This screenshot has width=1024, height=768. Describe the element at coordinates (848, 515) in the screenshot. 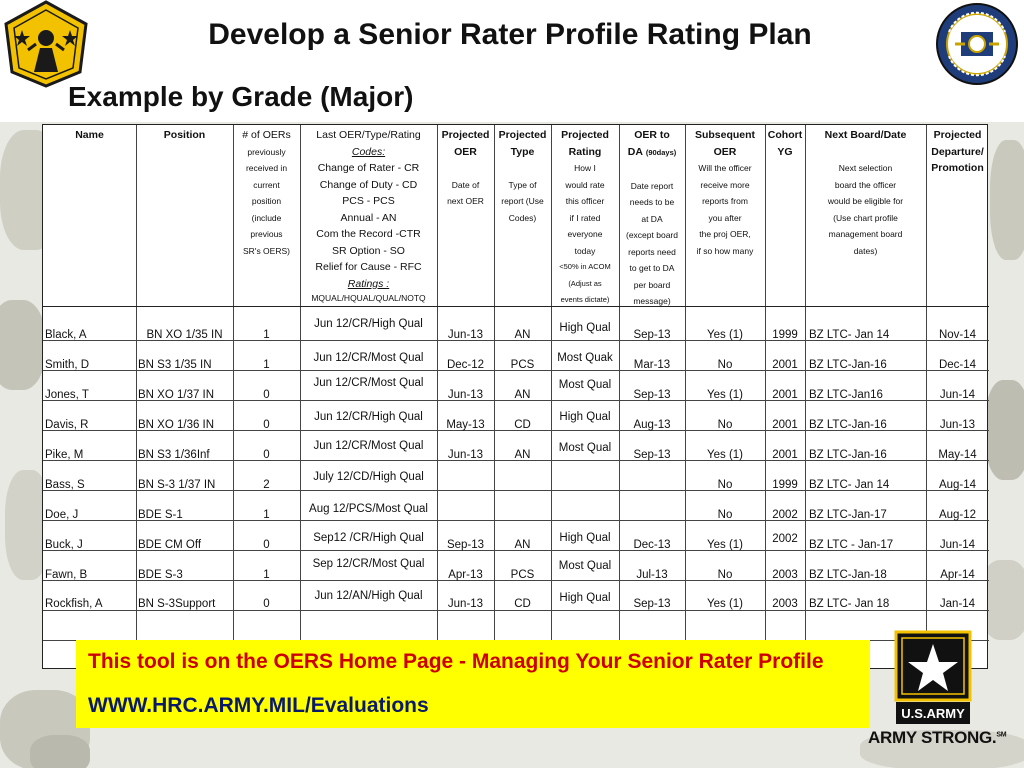

I see `cell-next-board: BZ LTC-Jan-17` at that location.